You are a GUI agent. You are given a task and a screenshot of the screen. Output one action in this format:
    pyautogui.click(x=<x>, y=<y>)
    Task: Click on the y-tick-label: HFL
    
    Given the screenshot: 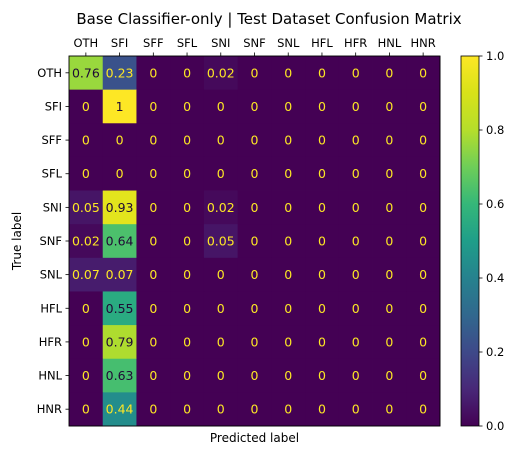 What is the action you would take?
    pyautogui.click(x=51, y=308)
    